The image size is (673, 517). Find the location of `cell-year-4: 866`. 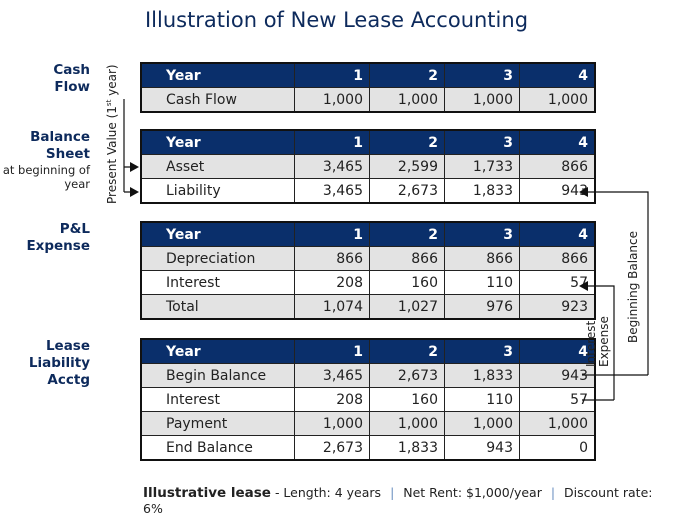

cell-year-4: 866 is located at coordinates (557, 258).